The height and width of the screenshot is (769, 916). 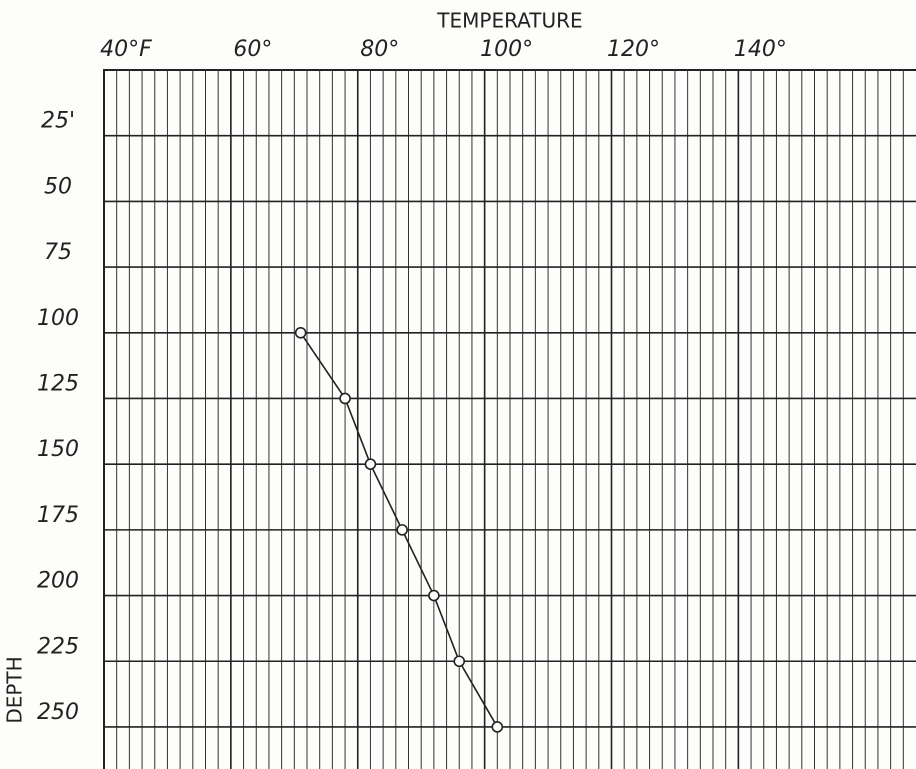 I want to click on y-tick-label: 175, so click(x=58, y=515).